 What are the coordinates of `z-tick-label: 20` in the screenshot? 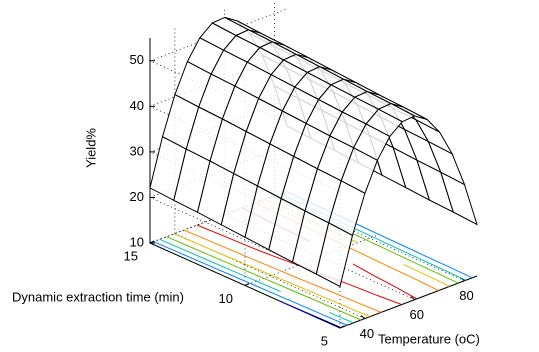 It's located at (137, 196).